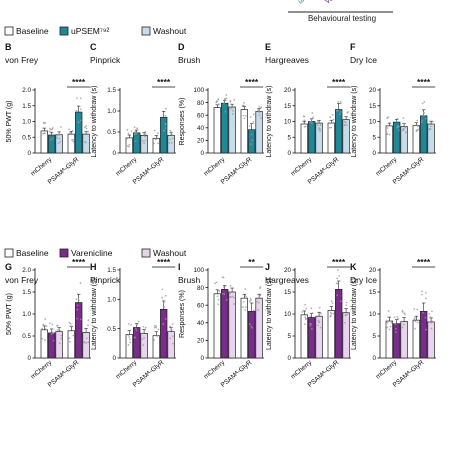  What do you see at coordinates (198, 270) in the screenshot?
I see `y-tick-label: 100` at bounding box center [198, 270].